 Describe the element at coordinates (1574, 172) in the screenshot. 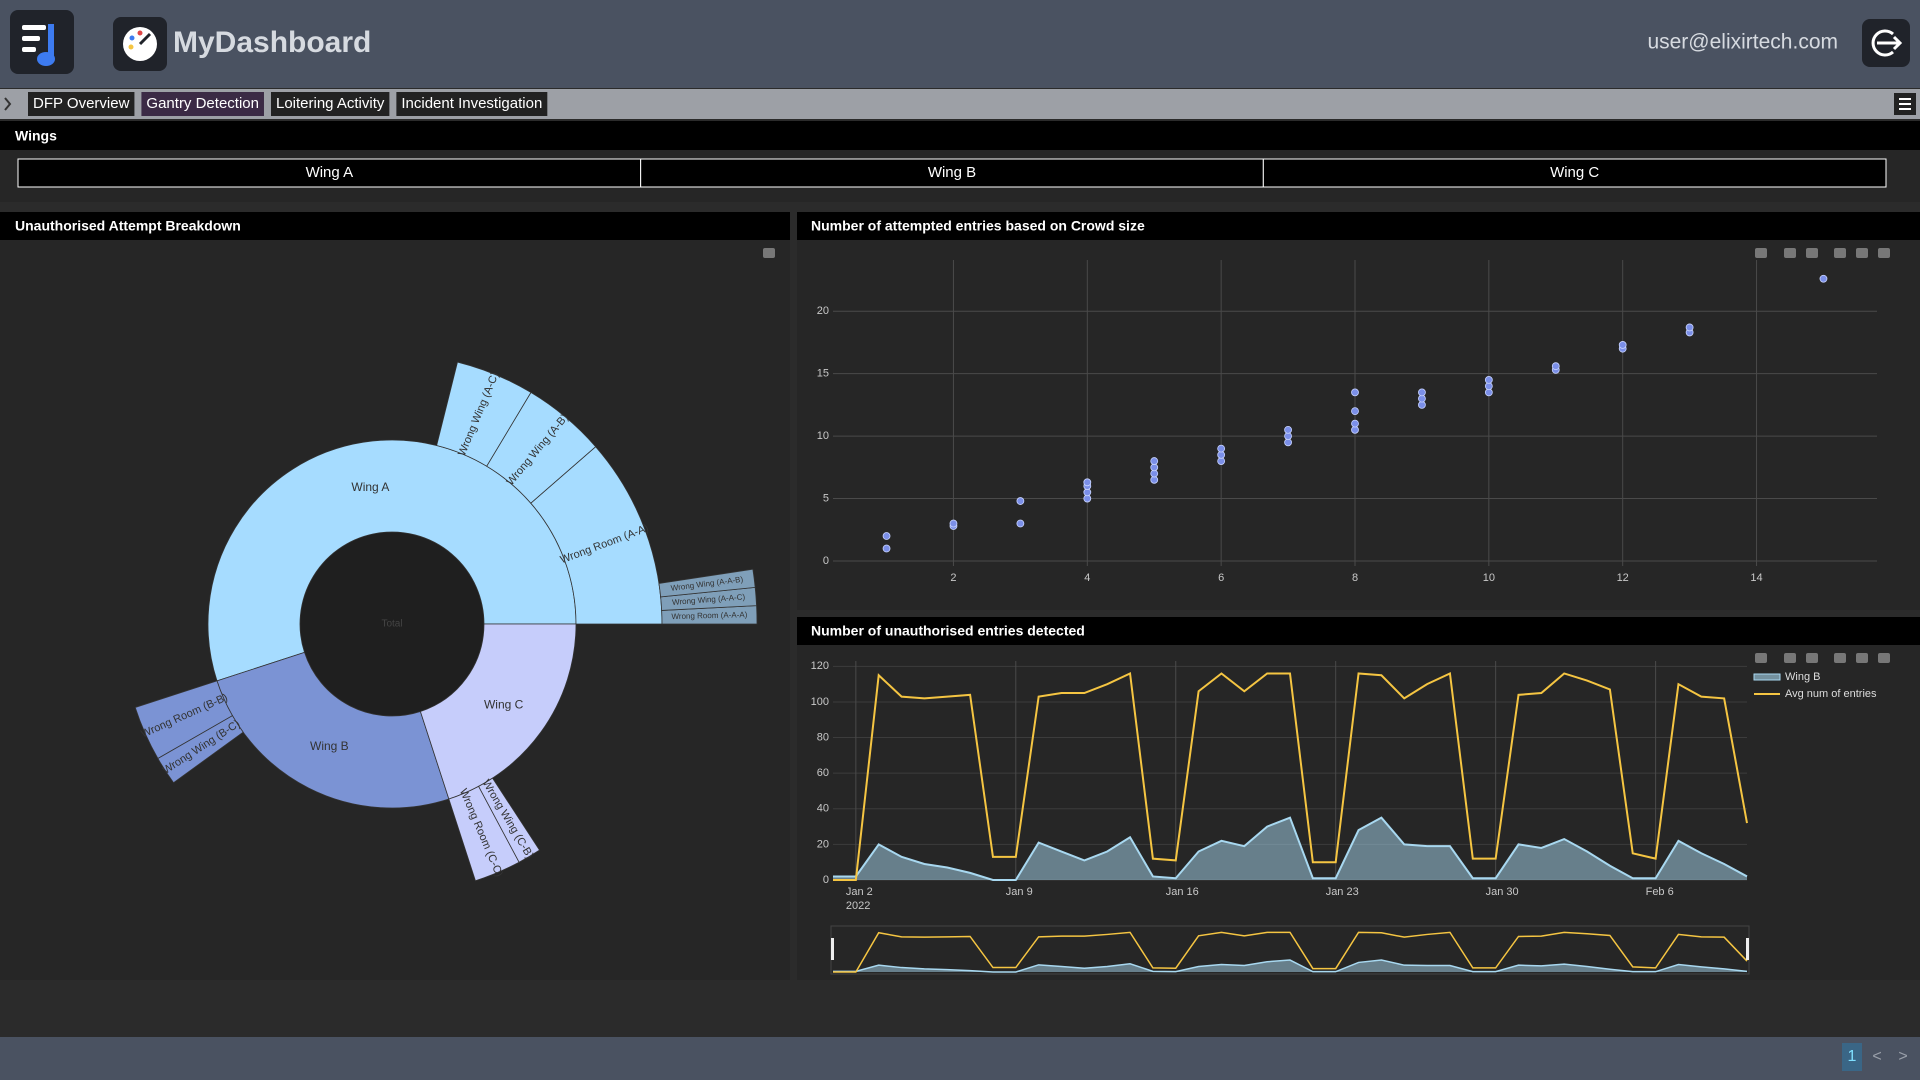

I see `wing-button-label: Wing C` at that location.